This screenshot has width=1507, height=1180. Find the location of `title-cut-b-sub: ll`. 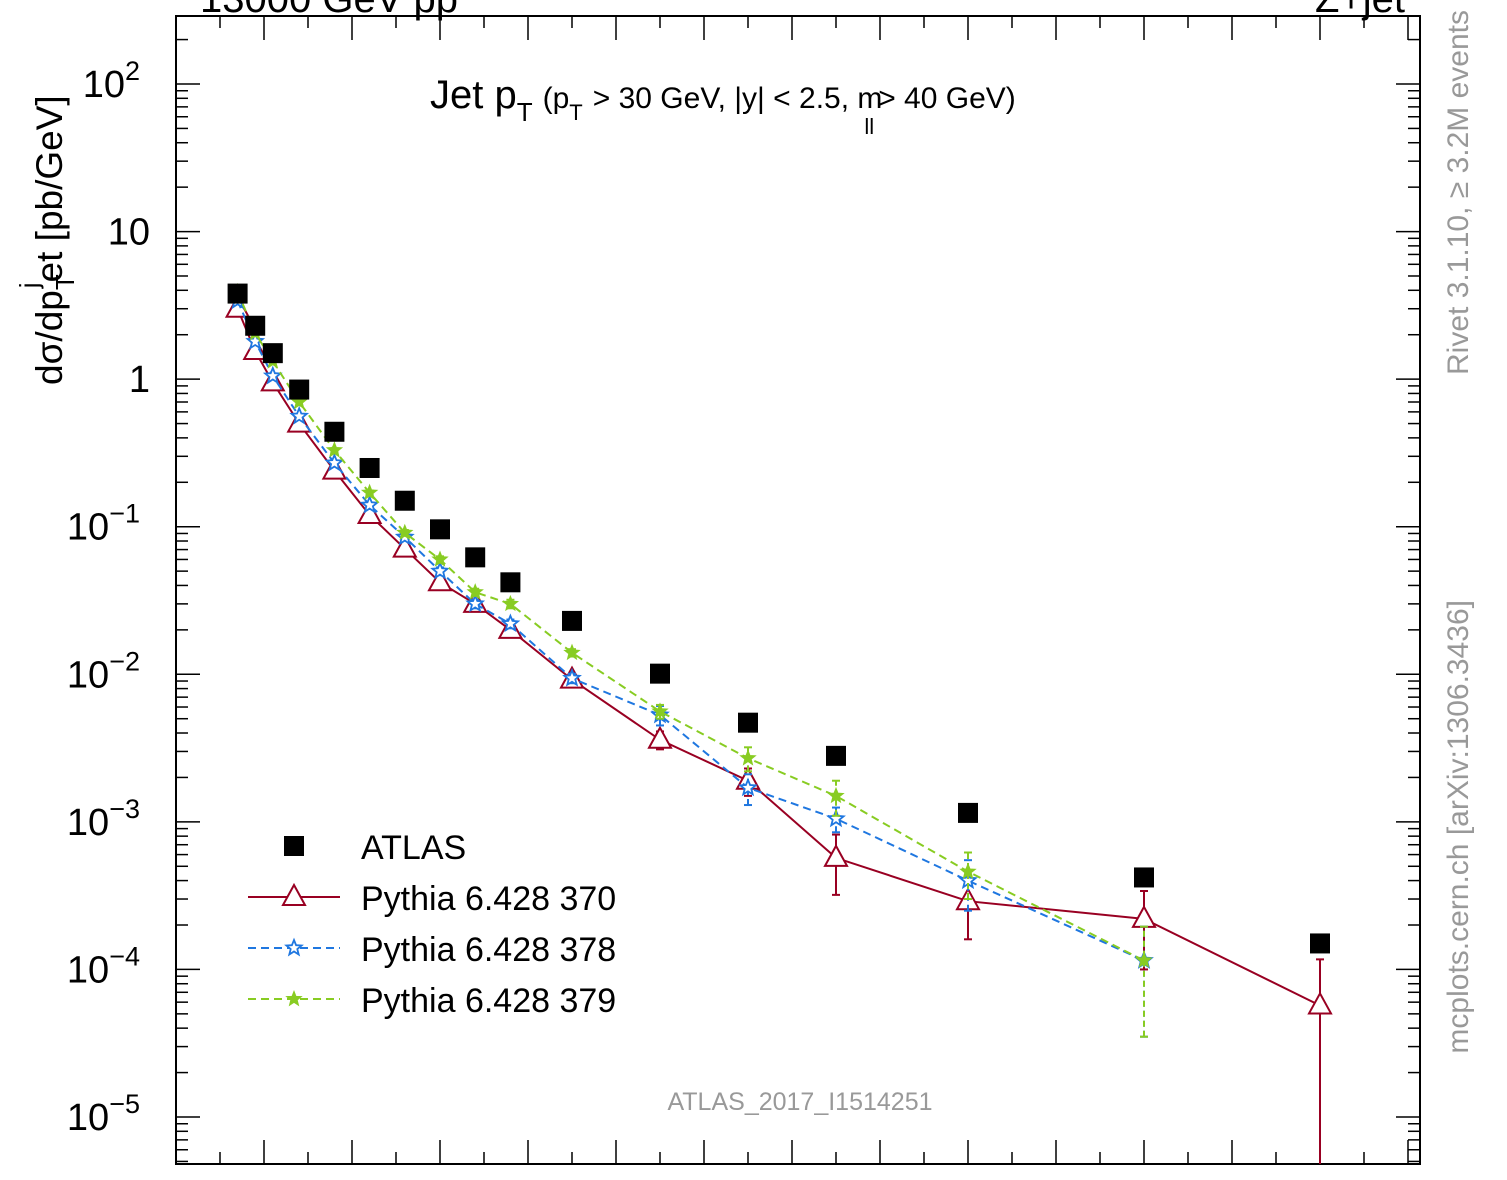

title-cut-b-sub: ll is located at coordinates (869, 126).